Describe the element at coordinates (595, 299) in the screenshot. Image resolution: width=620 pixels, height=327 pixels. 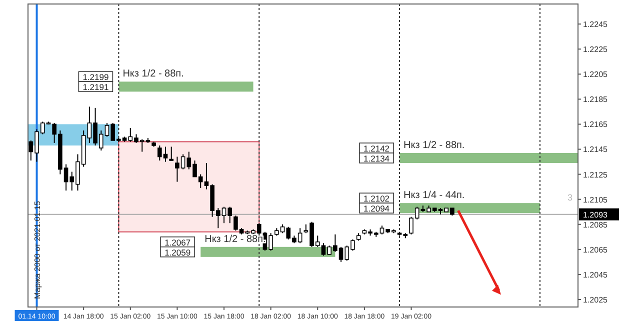
I see `y-tick-label: 1.2025` at that location.